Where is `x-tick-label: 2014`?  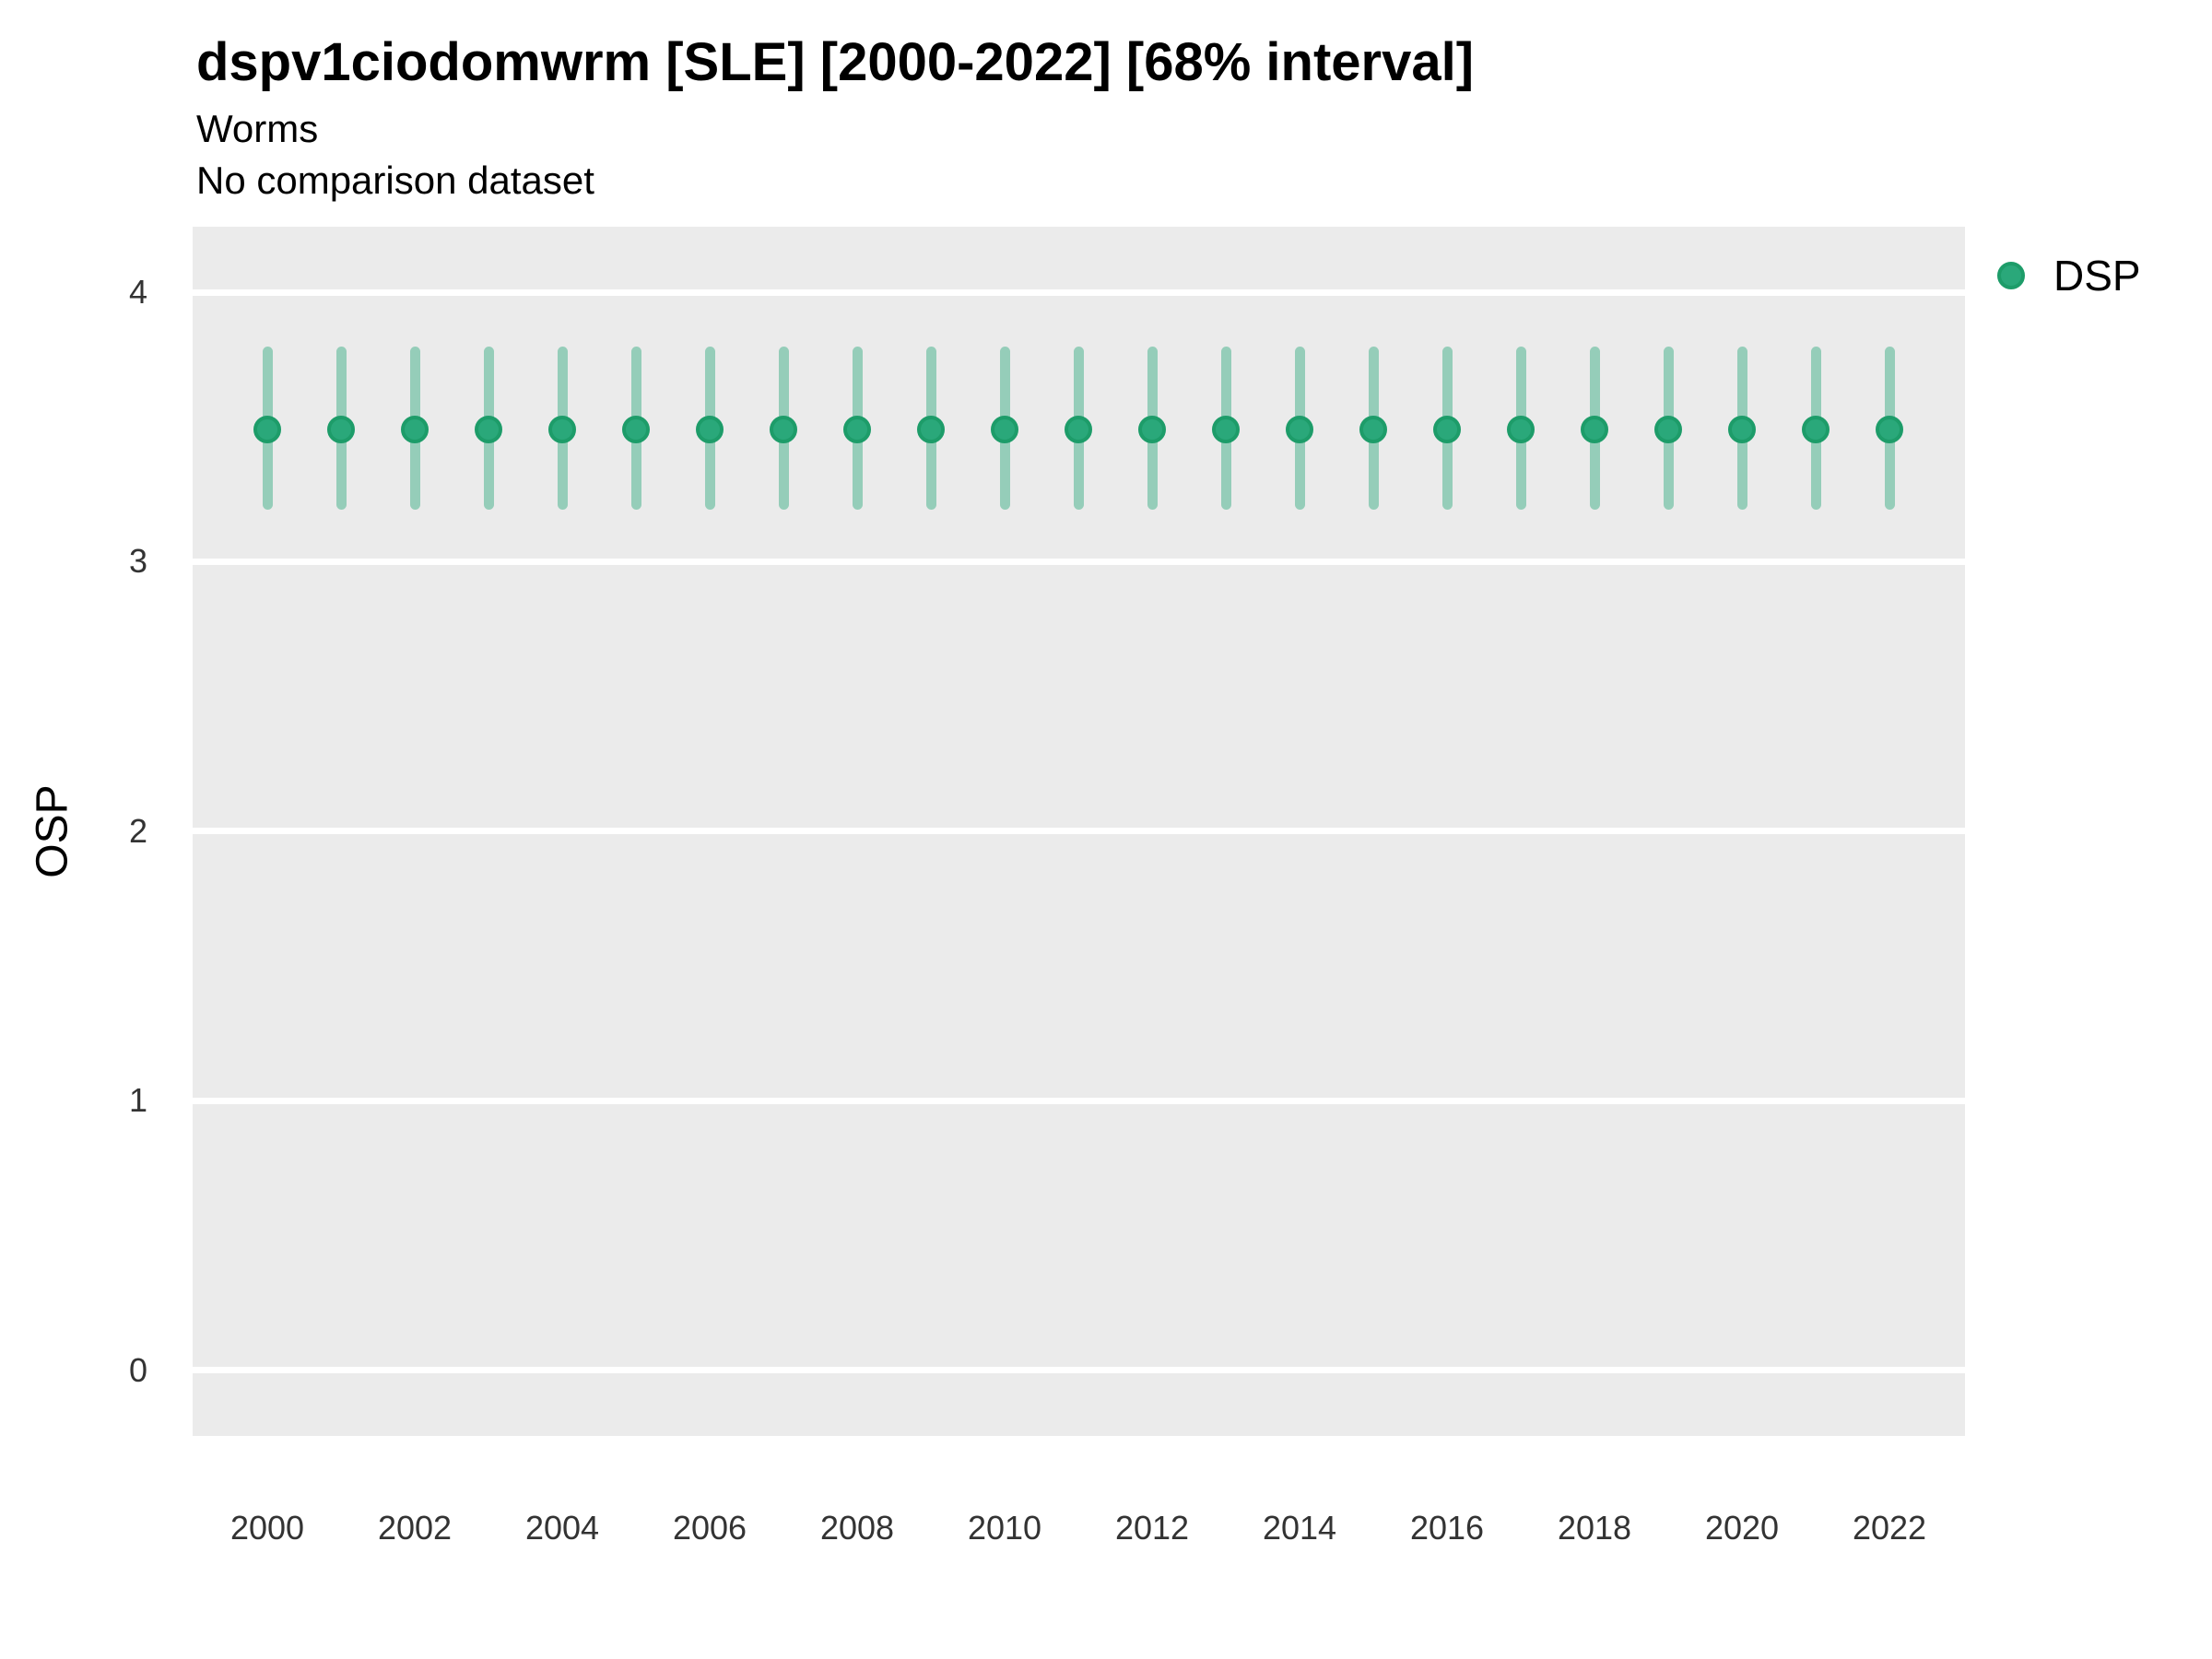
x-tick-label: 2014 is located at coordinates (1299, 1528).